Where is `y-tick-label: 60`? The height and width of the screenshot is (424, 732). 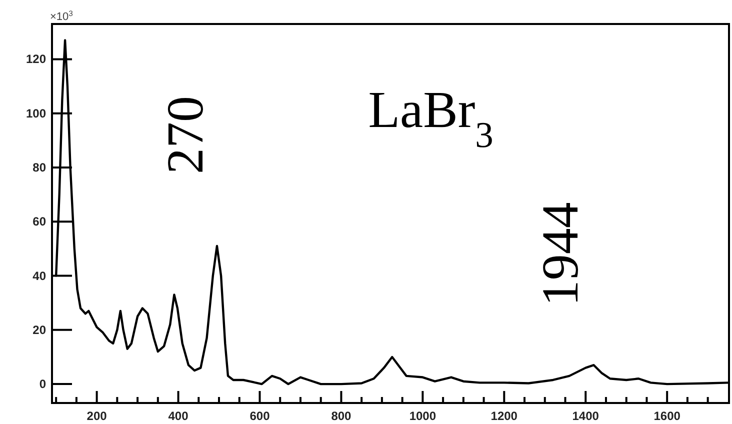 y-tick-label: 60 is located at coordinates (39, 221).